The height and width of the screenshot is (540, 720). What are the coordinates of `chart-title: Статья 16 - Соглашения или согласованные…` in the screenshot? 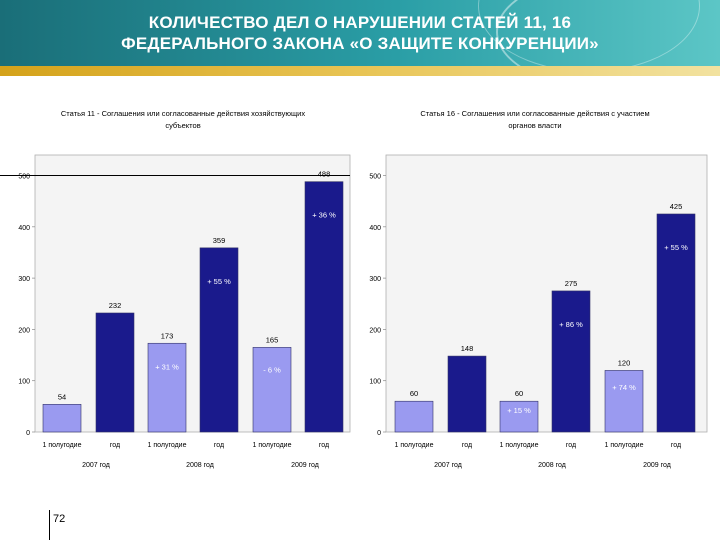 It's located at (534, 113).